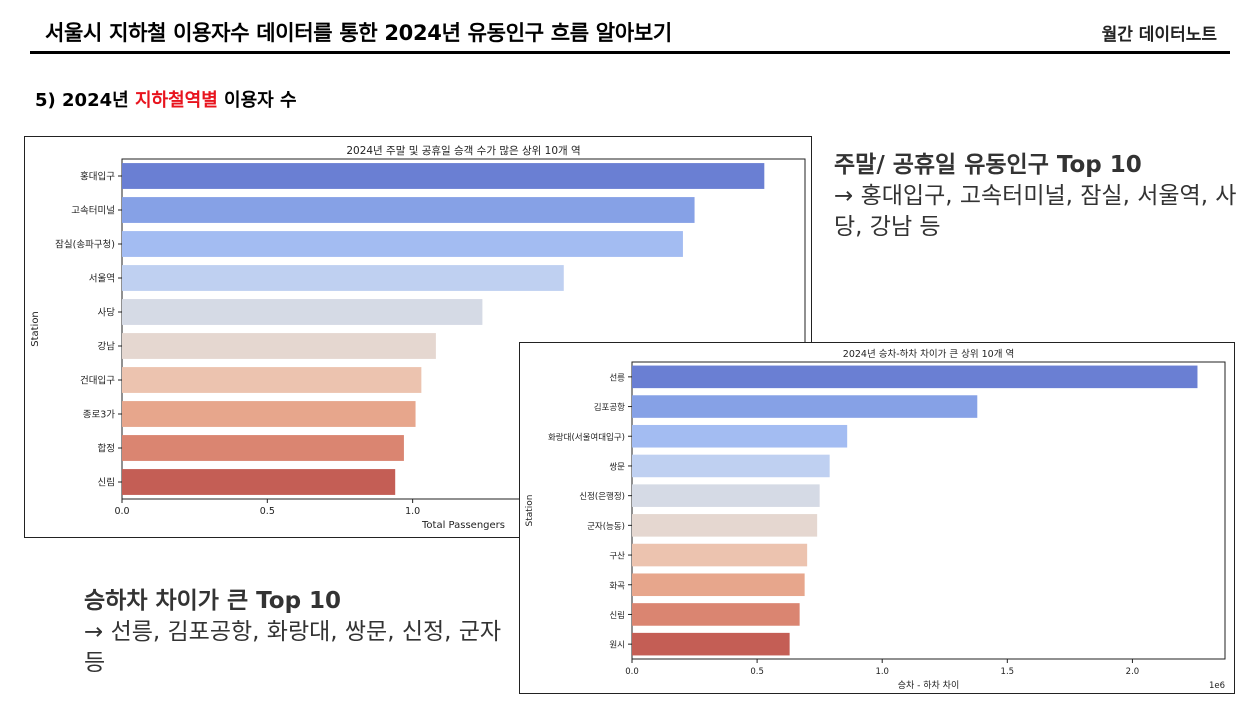 The height and width of the screenshot is (703, 1255). What do you see at coordinates (617, 586) in the screenshot?
I see `chart2-ylabel-7: 화곡` at bounding box center [617, 586].